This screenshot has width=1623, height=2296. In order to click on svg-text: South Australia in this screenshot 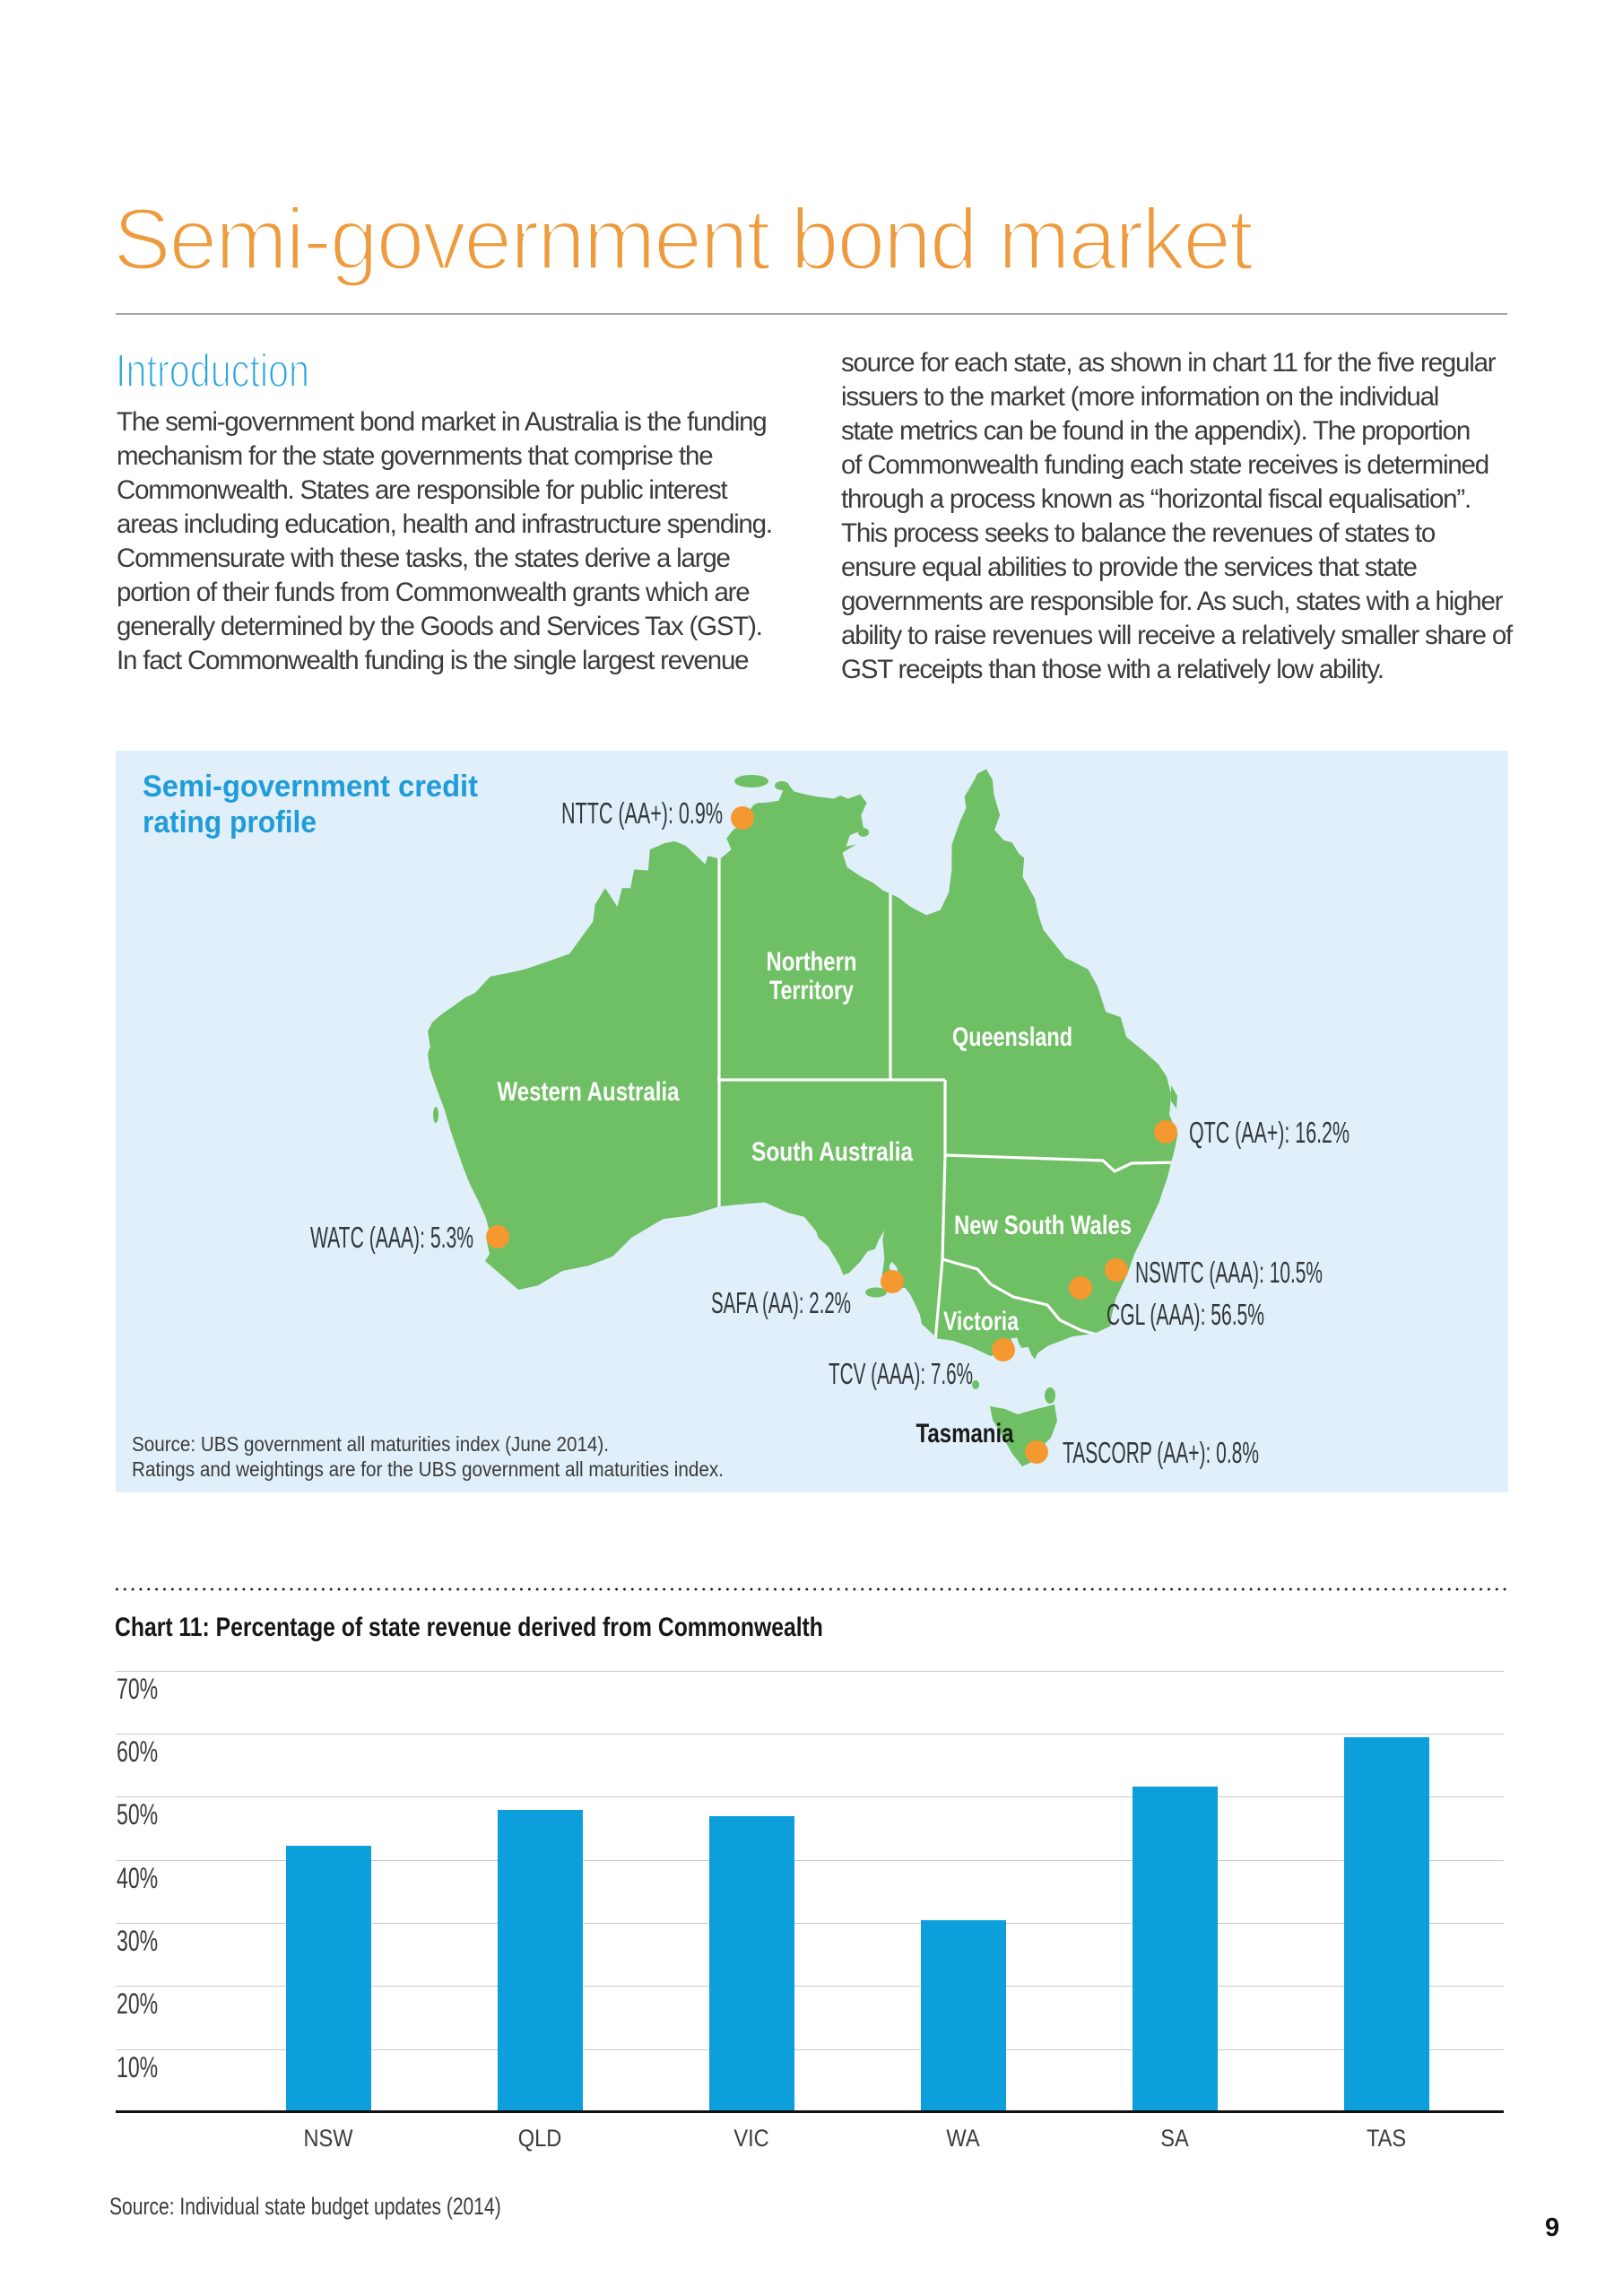, I will do `click(832, 1152)`.